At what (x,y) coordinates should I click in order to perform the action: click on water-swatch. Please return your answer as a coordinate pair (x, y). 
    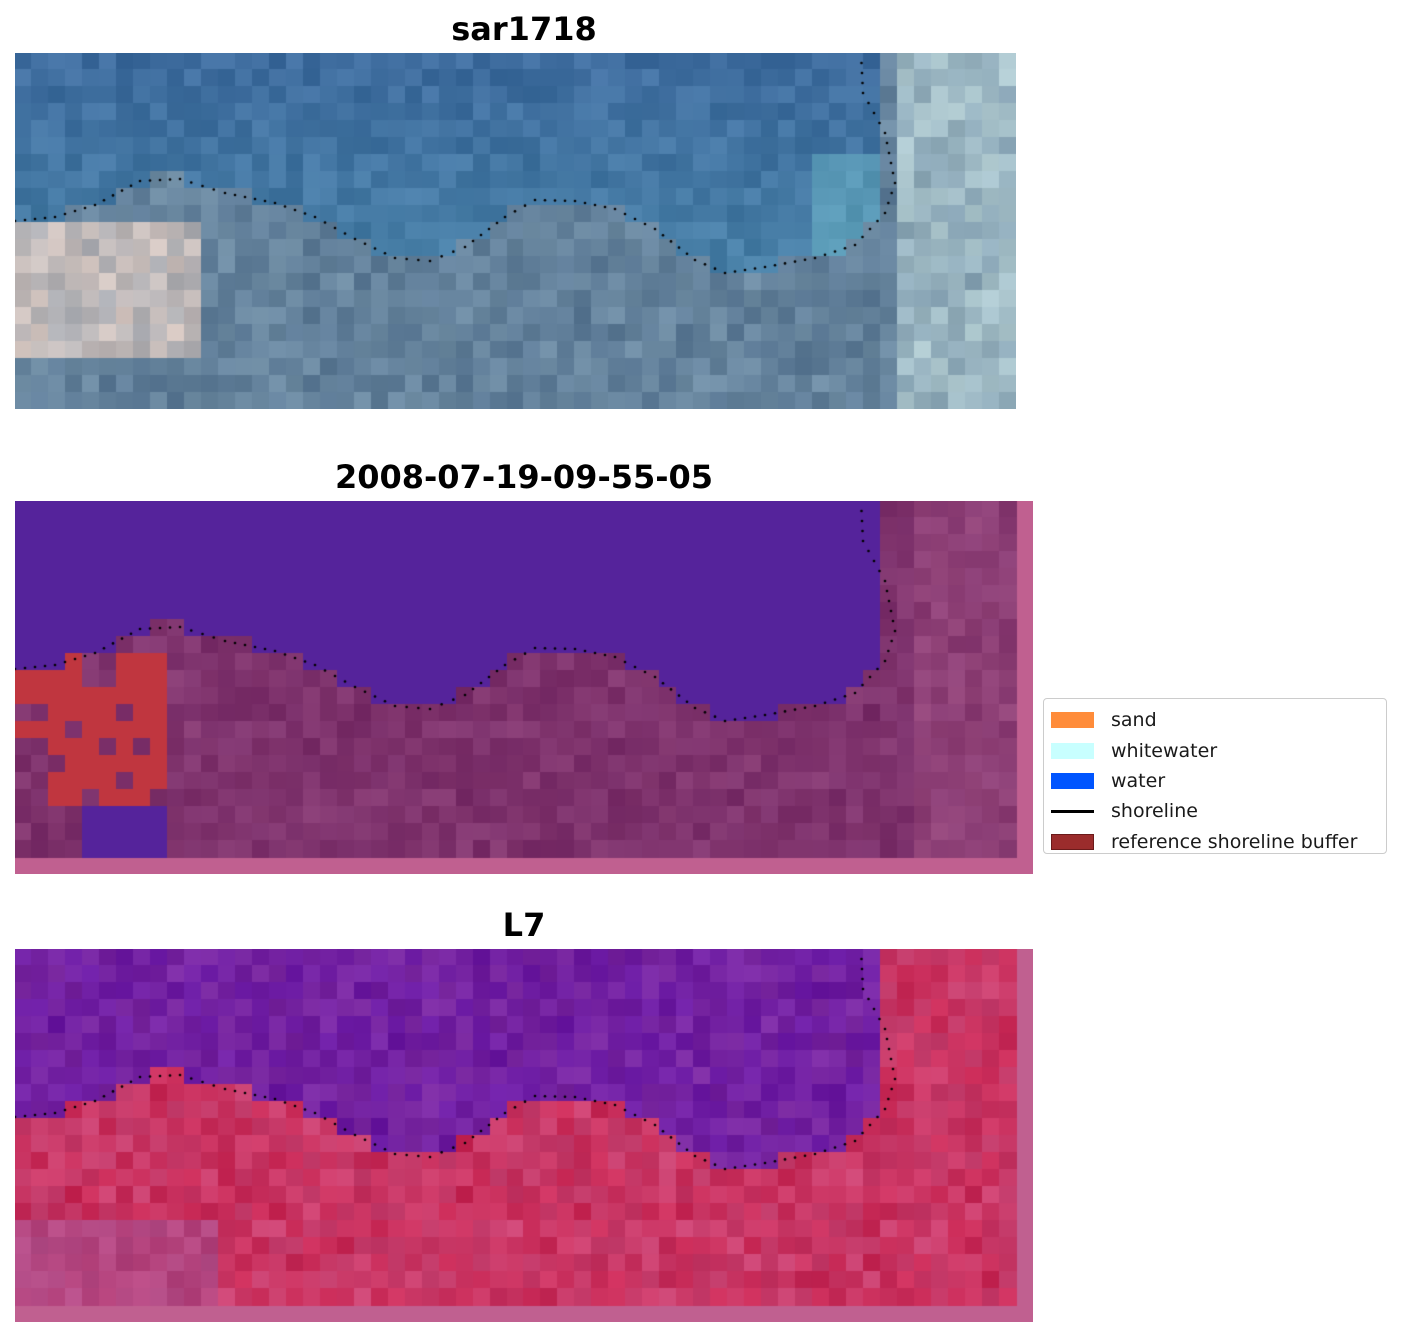
    Looking at the image, I should click on (1072, 780).